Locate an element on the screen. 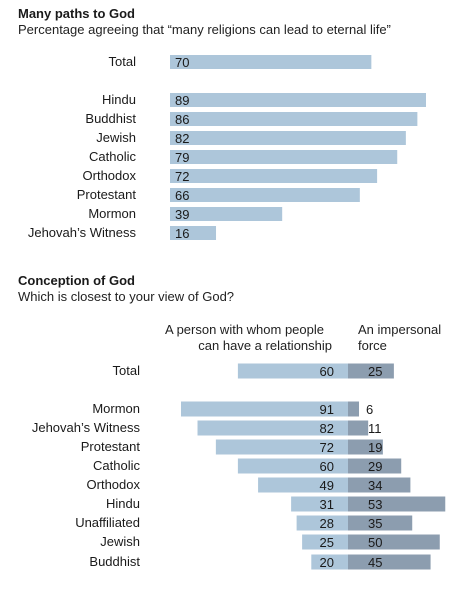 The image size is (467, 591). chart1-title: Many paths to God is located at coordinates (76, 13).